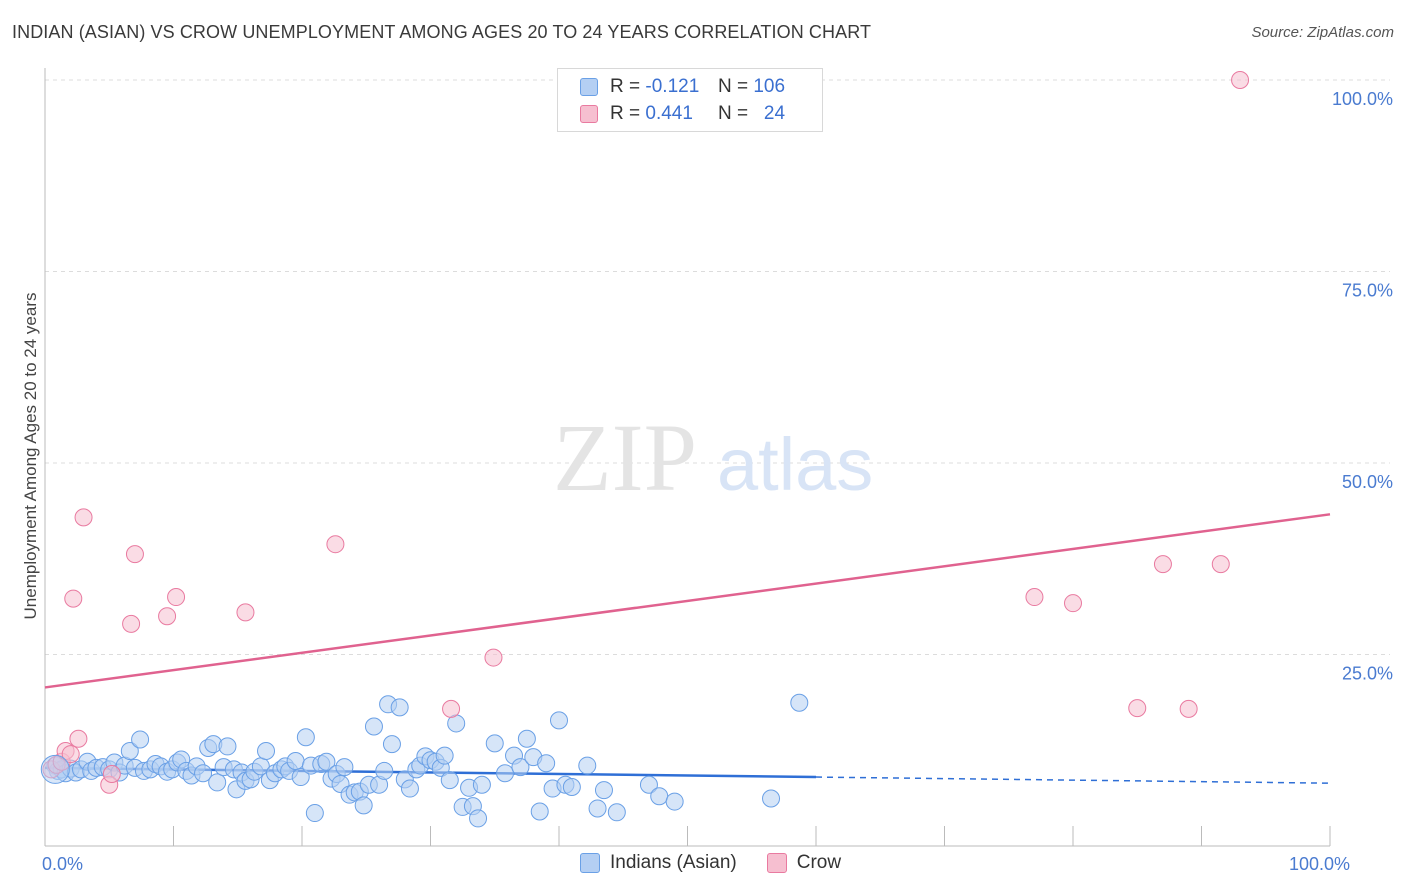 The image size is (1406, 892). What do you see at coordinates (774, 113) in the screenshot?
I see `n-value: 24` at bounding box center [774, 113].